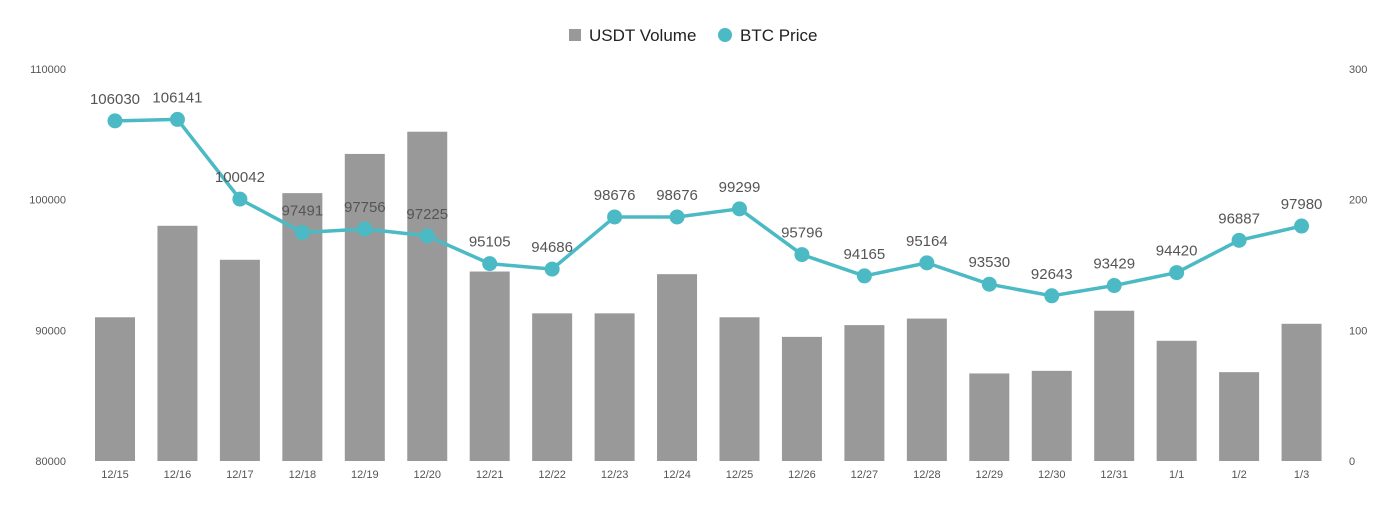 This screenshot has width=1393, height=506. I want to click on left-axis-tick-3: 110000, so click(48, 70).